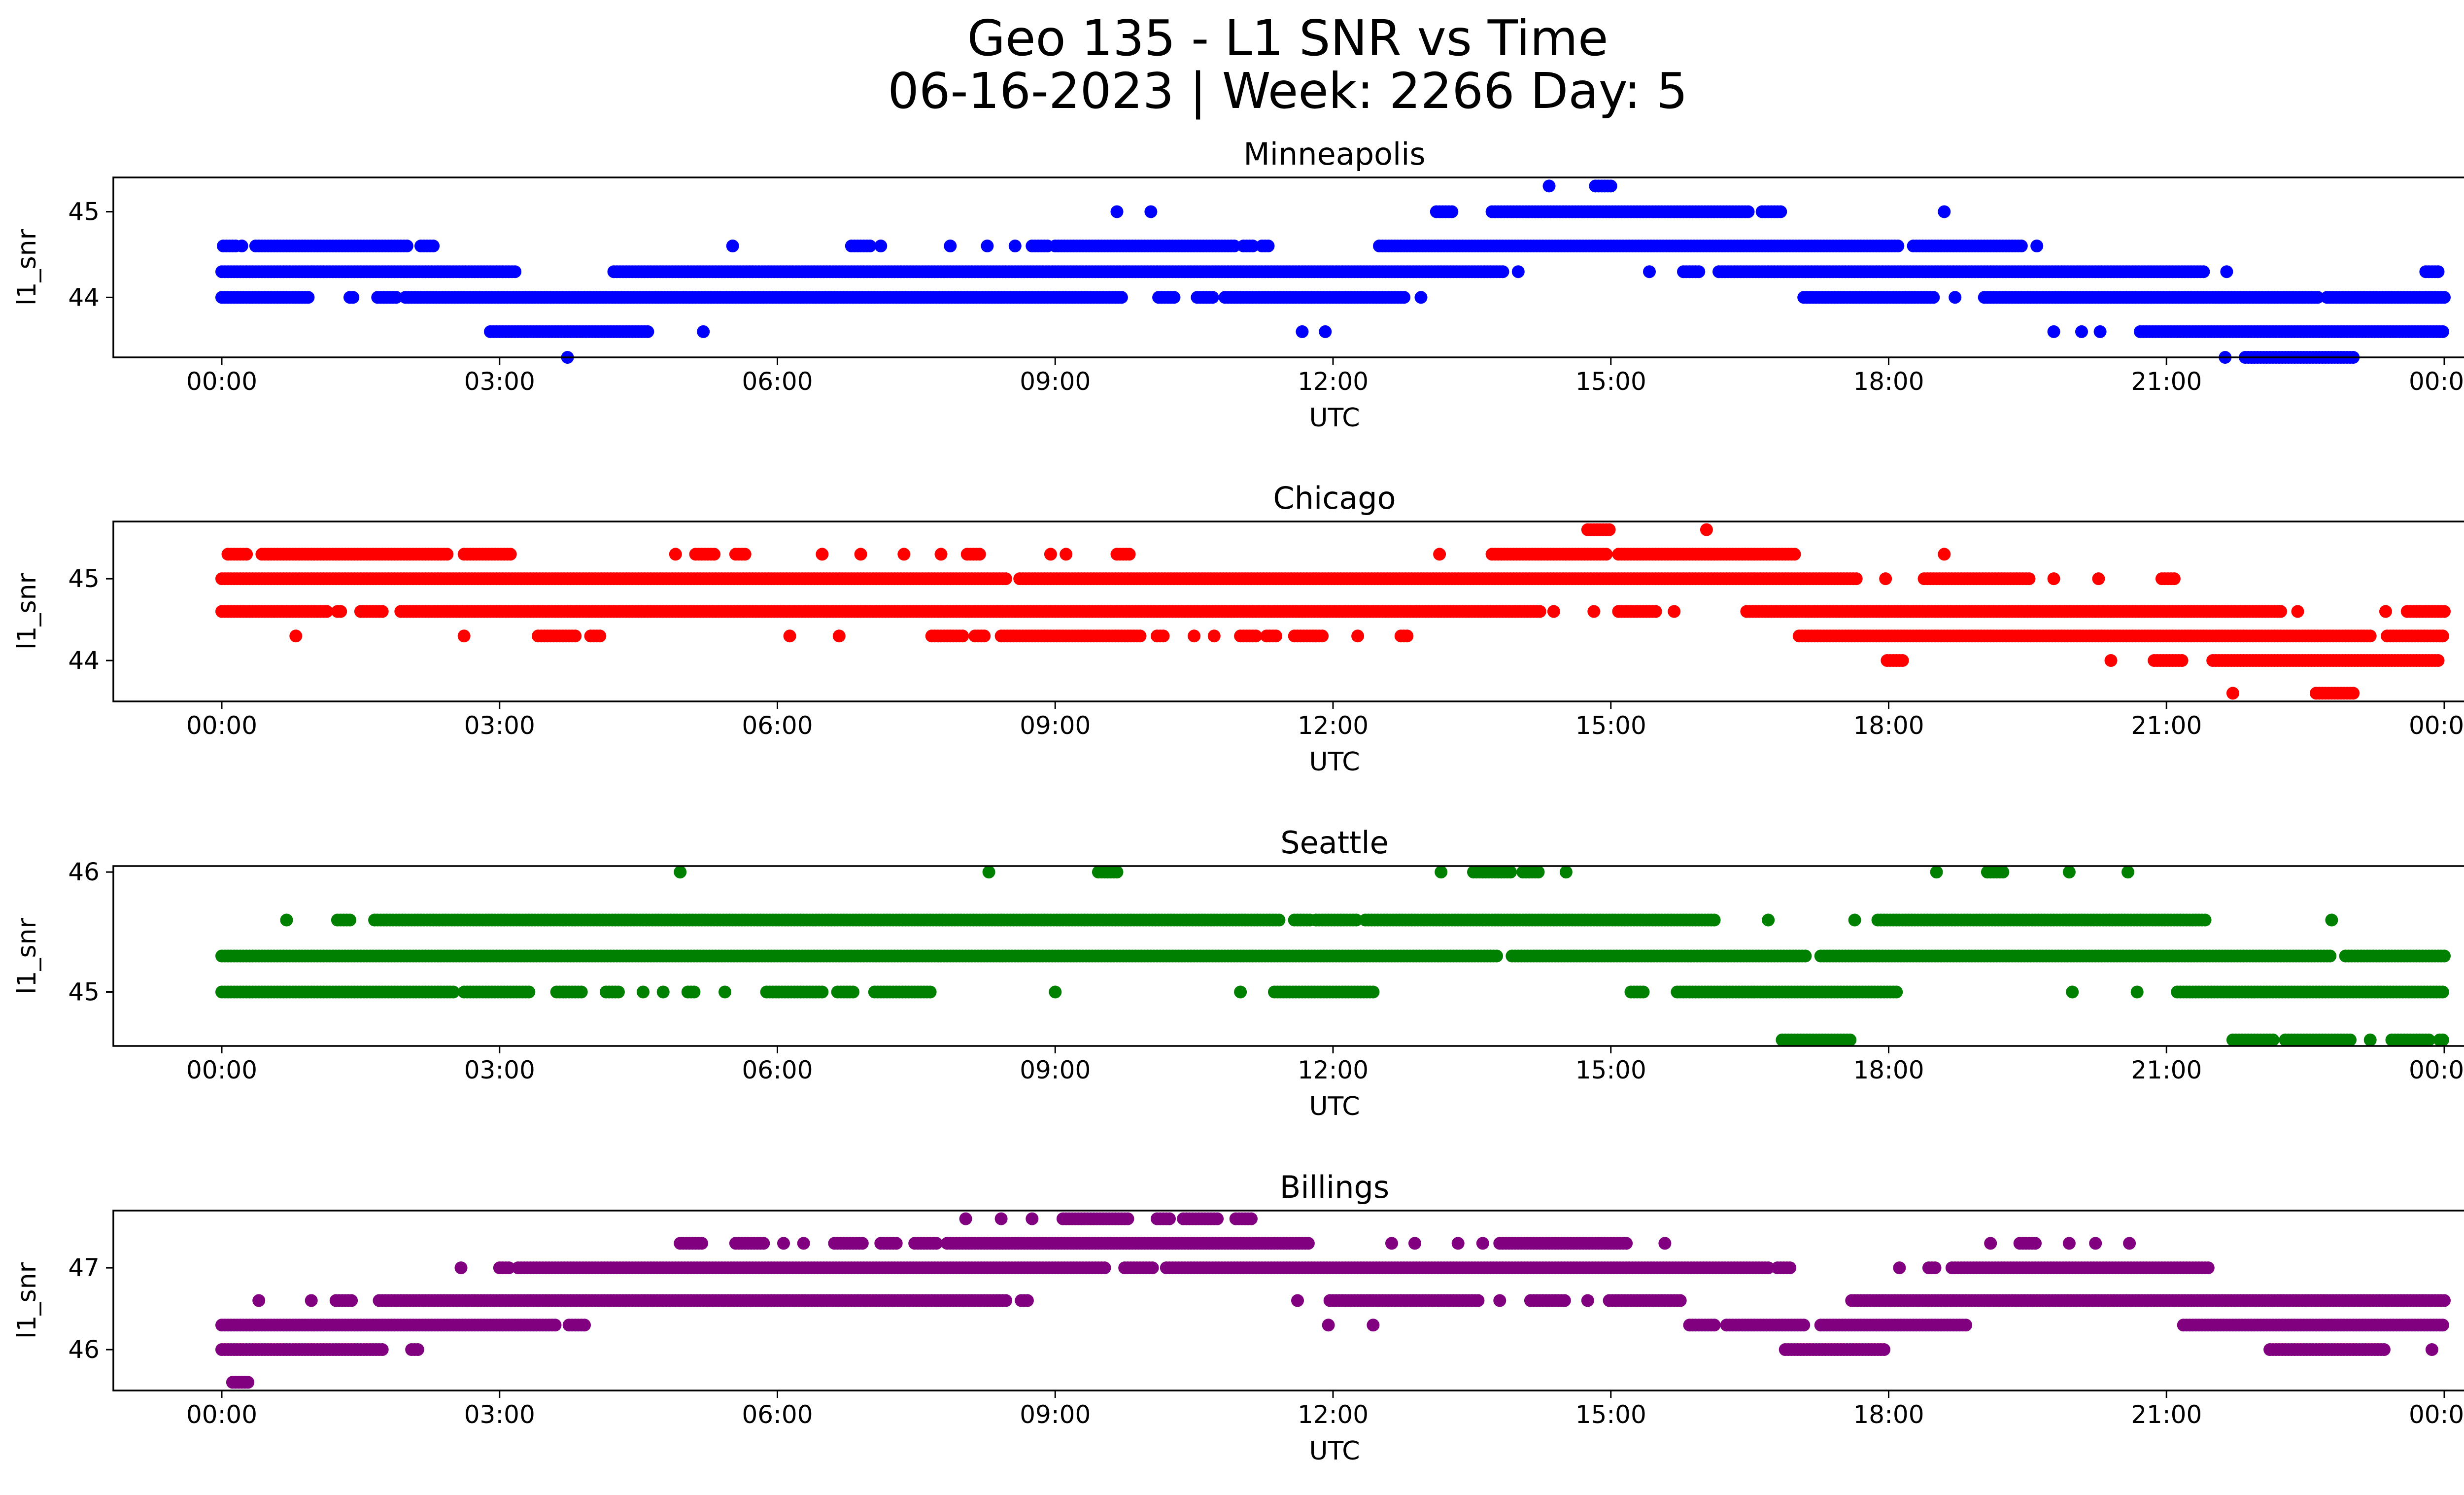  What do you see at coordinates (27, 611) in the screenshot?
I see `y-axis-label: l1_snr` at bounding box center [27, 611].